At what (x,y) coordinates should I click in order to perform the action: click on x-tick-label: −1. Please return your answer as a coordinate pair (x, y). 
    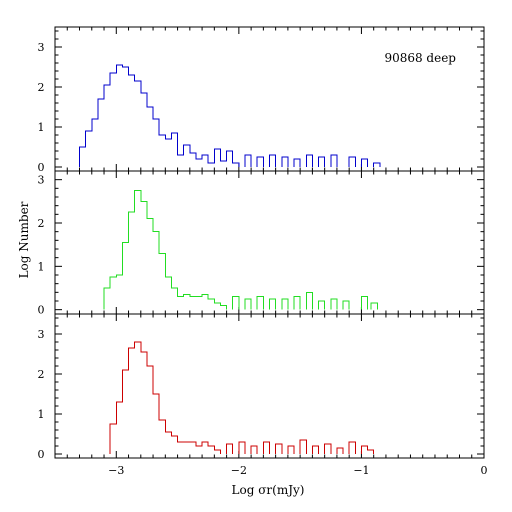
    Looking at the image, I should click on (361, 470).